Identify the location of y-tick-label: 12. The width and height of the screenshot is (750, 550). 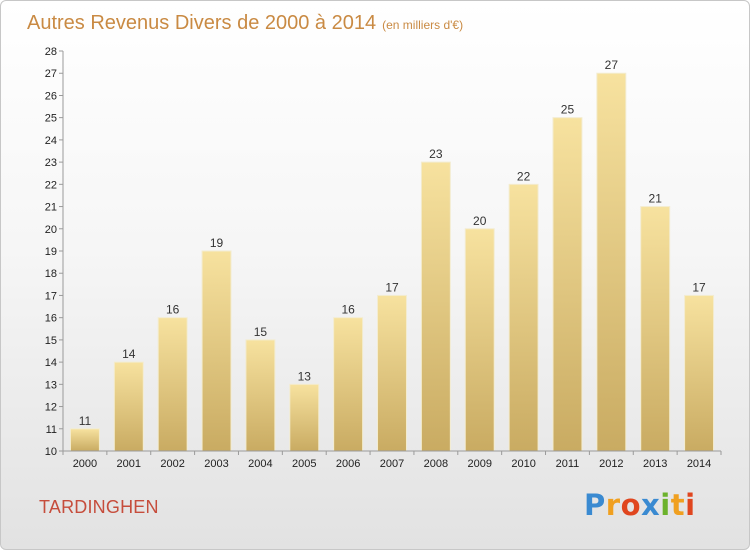
(51, 408).